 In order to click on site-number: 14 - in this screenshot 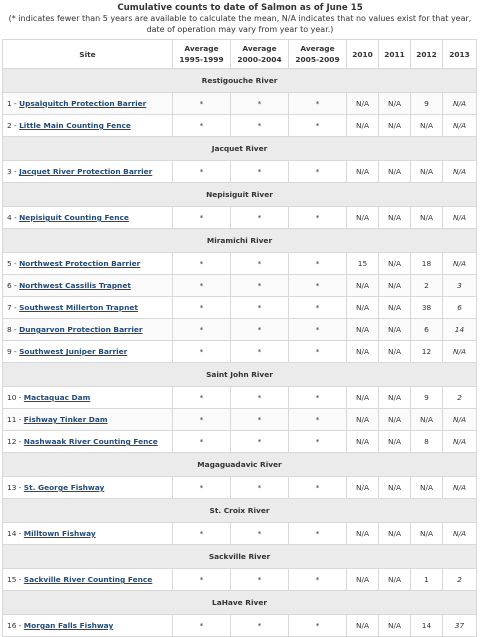, I will do `click(15, 533)`.